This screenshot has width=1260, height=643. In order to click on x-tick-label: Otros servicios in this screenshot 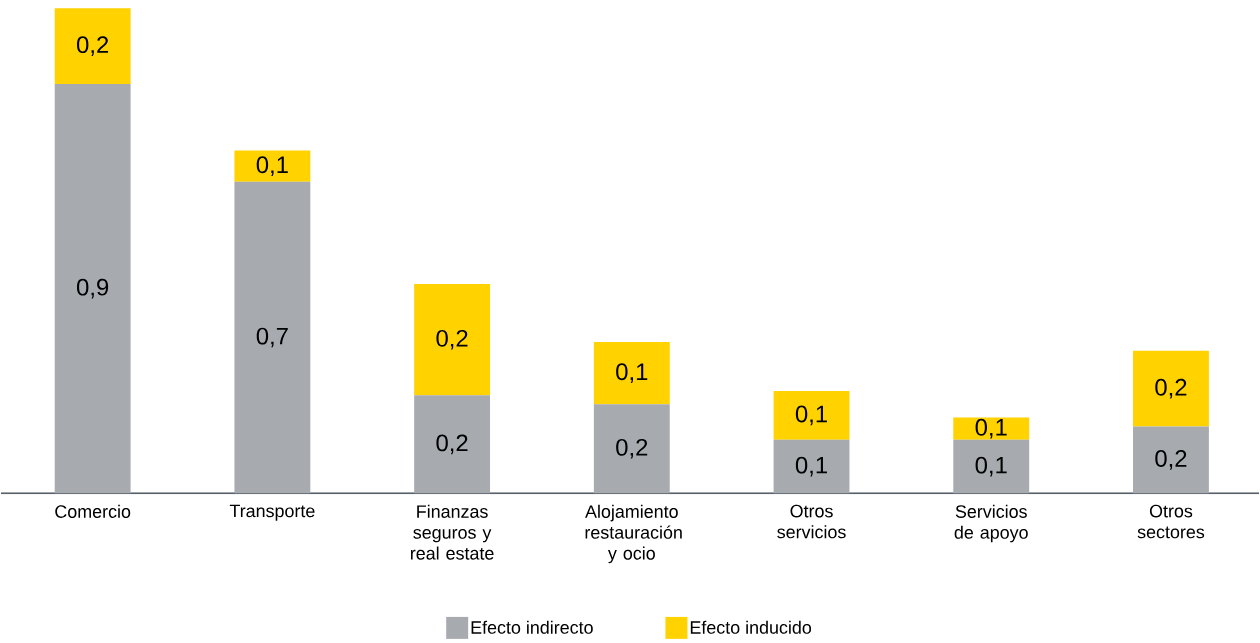, I will do `click(811, 521)`.